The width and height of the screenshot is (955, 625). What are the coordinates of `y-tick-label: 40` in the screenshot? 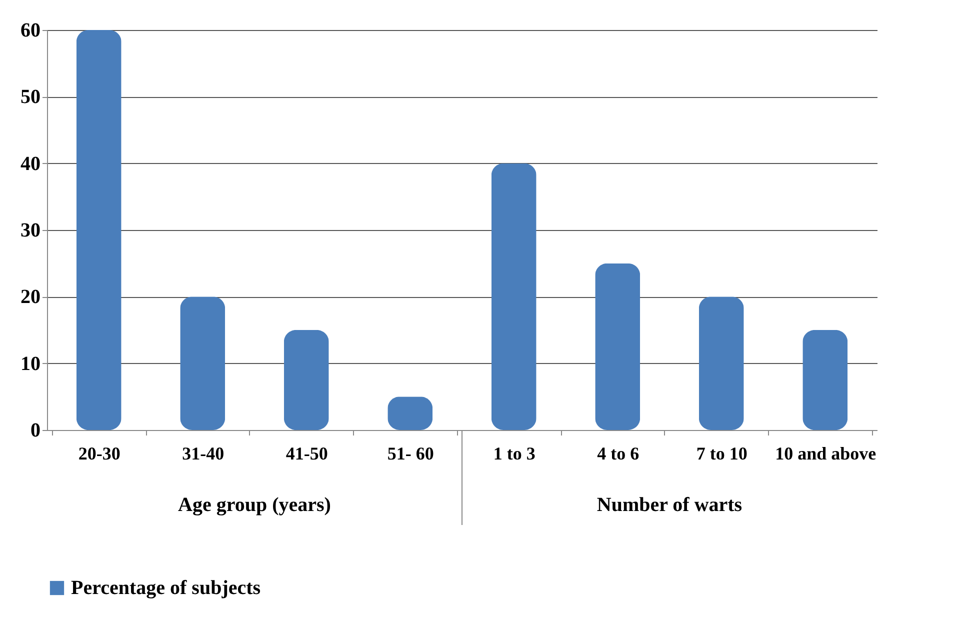 It's located at (30, 163).